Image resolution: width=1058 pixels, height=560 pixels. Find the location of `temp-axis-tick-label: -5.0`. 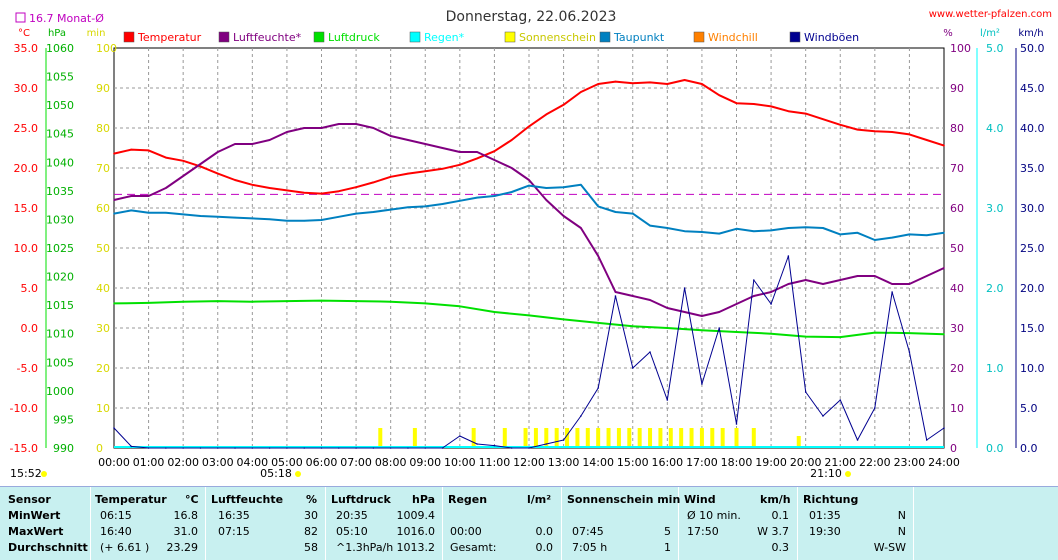

temp-axis-tick-label: -5.0 is located at coordinates (27, 368).